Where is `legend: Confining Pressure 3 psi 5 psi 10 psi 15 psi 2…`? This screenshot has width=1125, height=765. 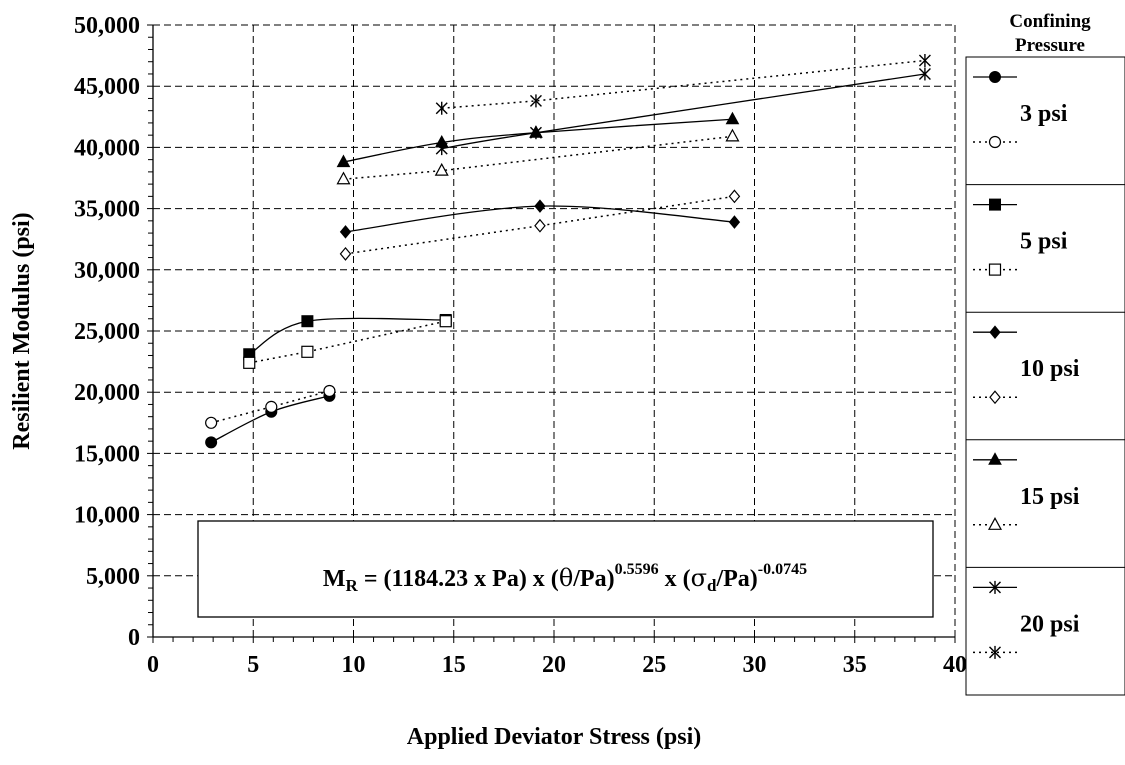 legend: Confining Pressure 3 psi 5 psi 10 psi 15 psi 2… is located at coordinates (1045, 353).